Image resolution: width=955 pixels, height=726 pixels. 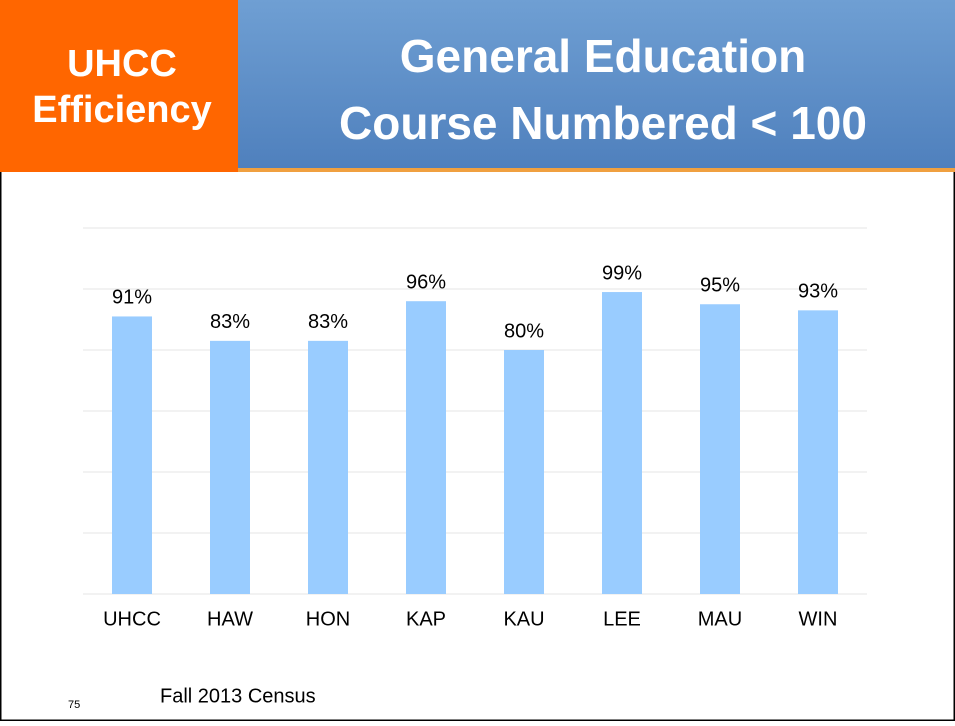 I want to click on page-number: 75, so click(x=74, y=705).